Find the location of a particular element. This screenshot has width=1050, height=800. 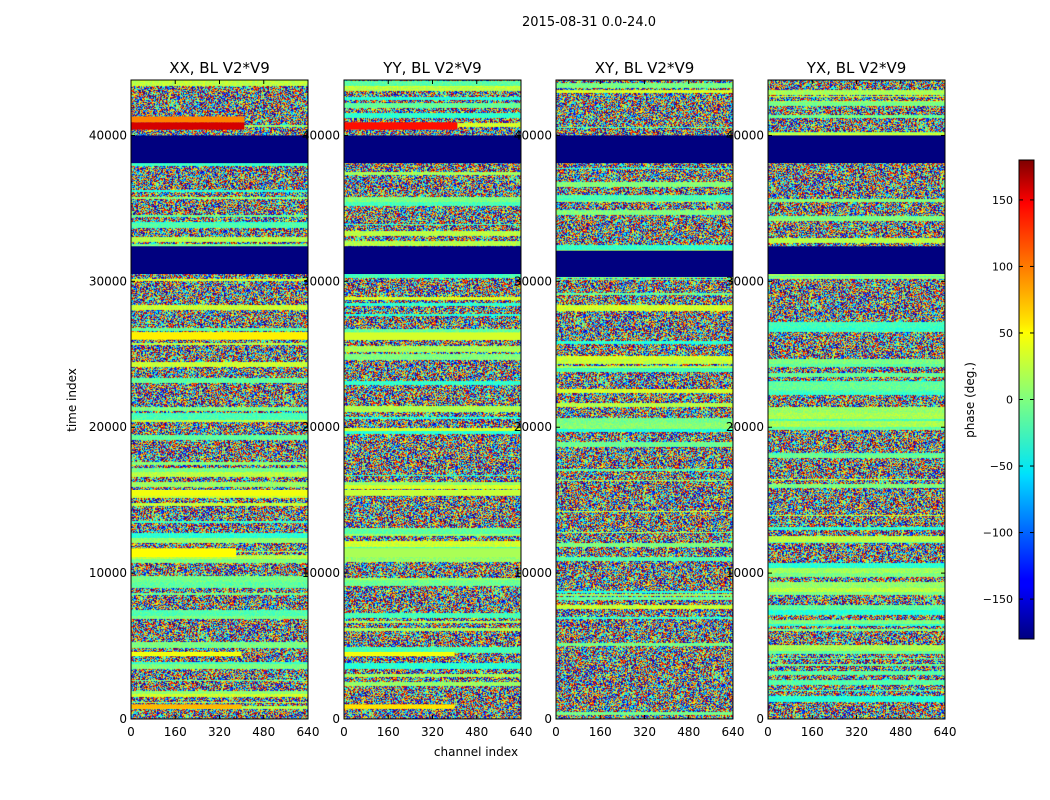

colorbar-tick-label: 50 is located at coordinates (1006, 333).